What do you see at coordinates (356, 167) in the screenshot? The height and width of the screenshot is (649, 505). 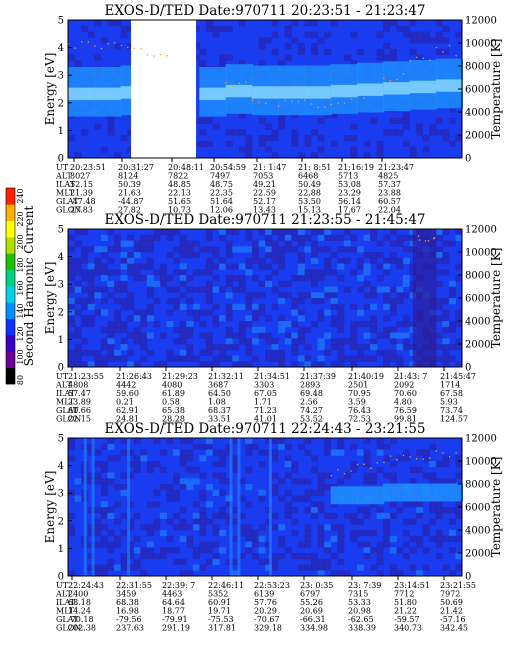 I see `ephemeris-value: 21:16:19` at bounding box center [356, 167].